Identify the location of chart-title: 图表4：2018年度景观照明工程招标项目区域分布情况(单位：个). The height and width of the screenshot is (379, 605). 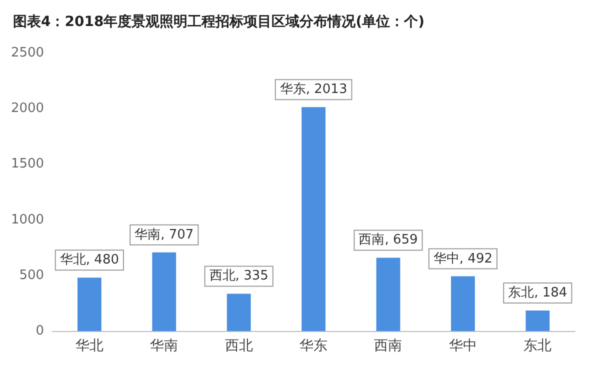
(219, 21).